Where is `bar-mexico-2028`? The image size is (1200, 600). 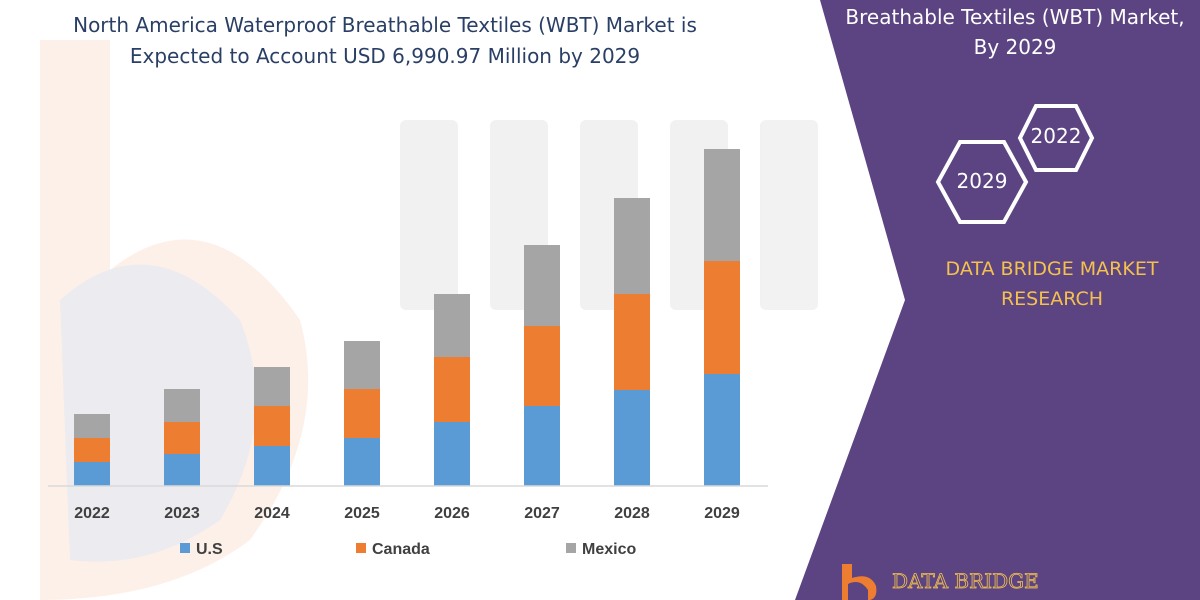
bar-mexico-2028 is located at coordinates (632, 246).